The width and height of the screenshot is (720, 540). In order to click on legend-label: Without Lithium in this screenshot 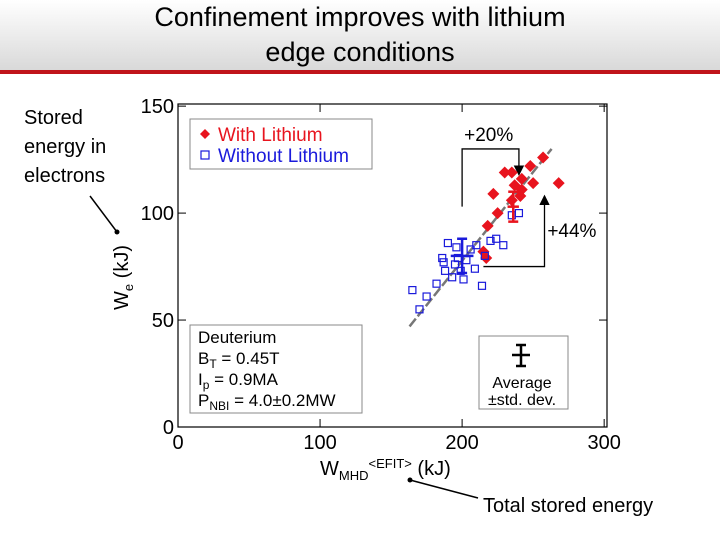, I will do `click(283, 156)`.